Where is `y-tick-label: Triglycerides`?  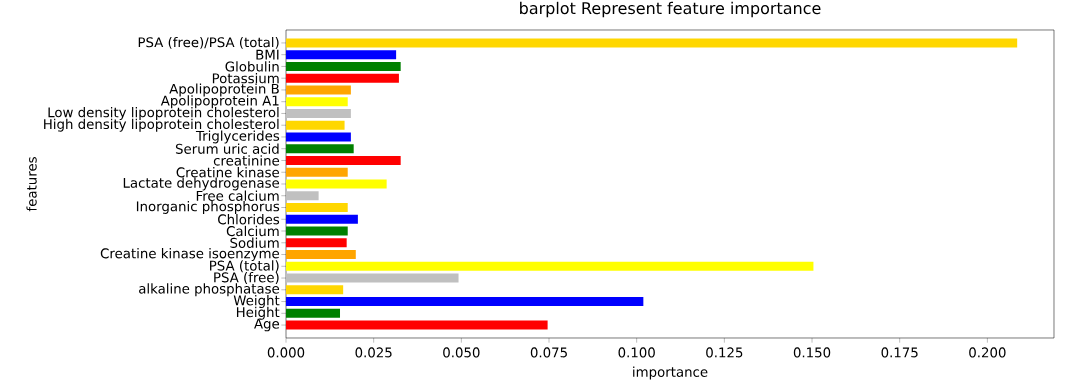 y-tick-label: Triglycerides is located at coordinates (237, 137).